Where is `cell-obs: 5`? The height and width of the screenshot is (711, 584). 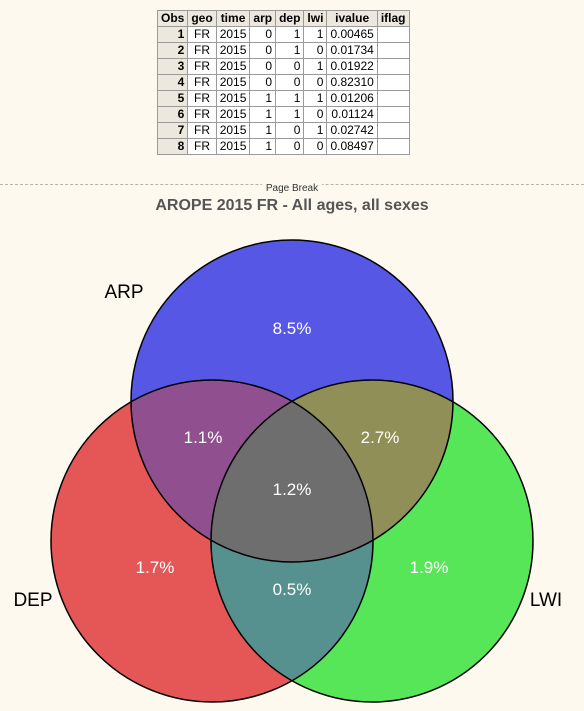 cell-obs: 5 is located at coordinates (172, 98).